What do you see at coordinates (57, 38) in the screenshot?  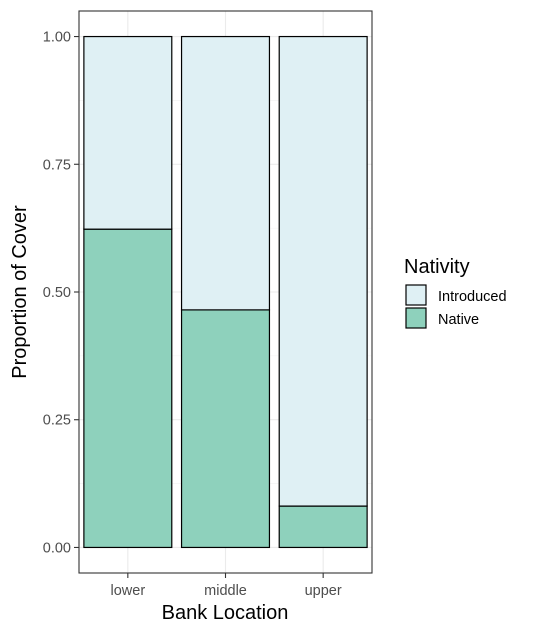 I see `y-tick-label: 1.00` at bounding box center [57, 38].